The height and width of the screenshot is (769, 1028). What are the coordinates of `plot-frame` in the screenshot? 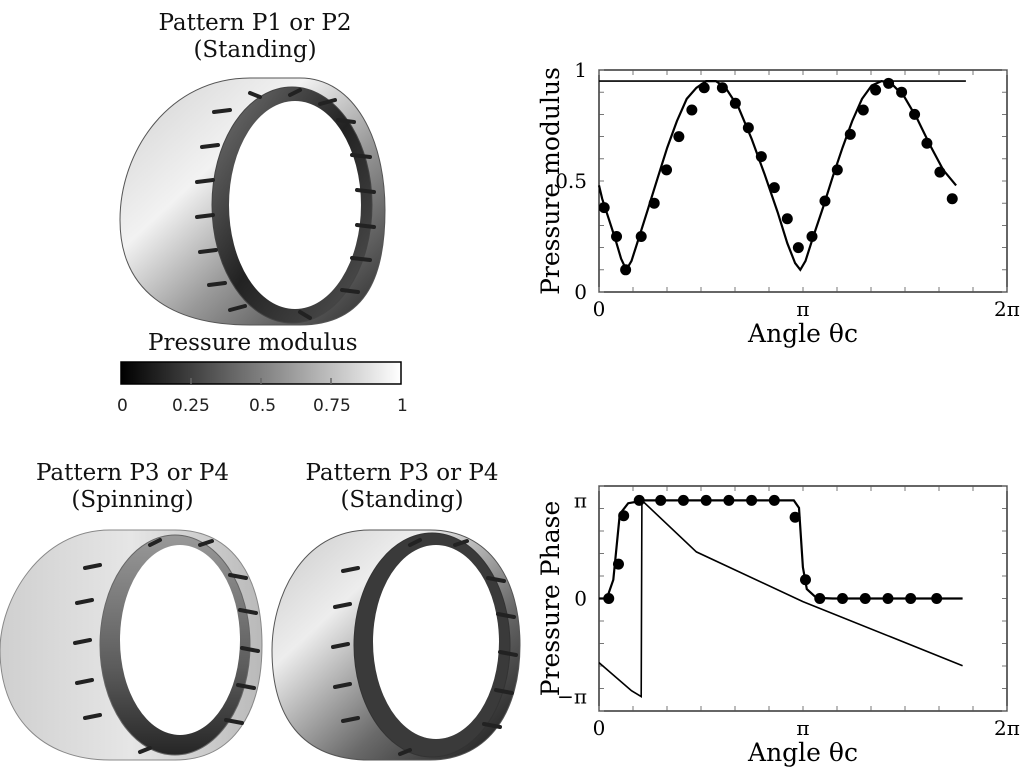 It's located at (803, 181).